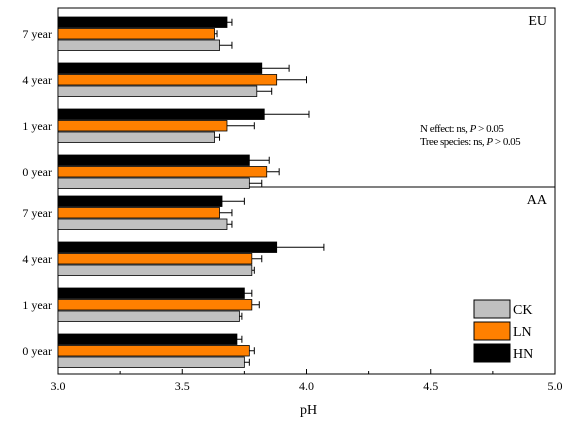 This screenshot has width=587, height=430. I want to click on bar-eu-4-year-ln, so click(167, 80).